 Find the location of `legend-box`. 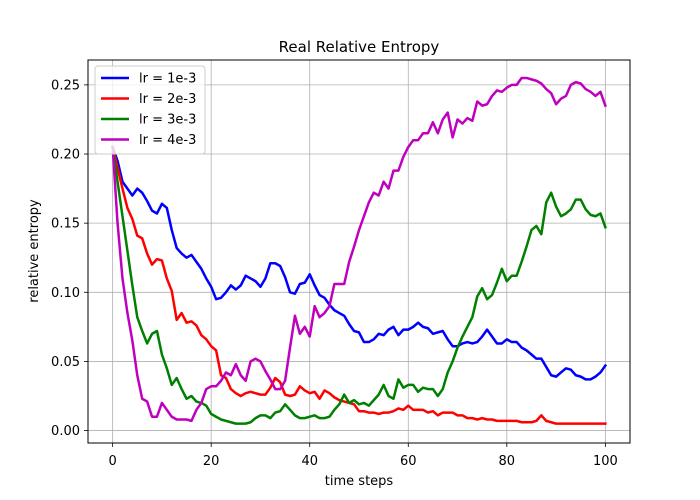

legend-box is located at coordinates (150, 110).